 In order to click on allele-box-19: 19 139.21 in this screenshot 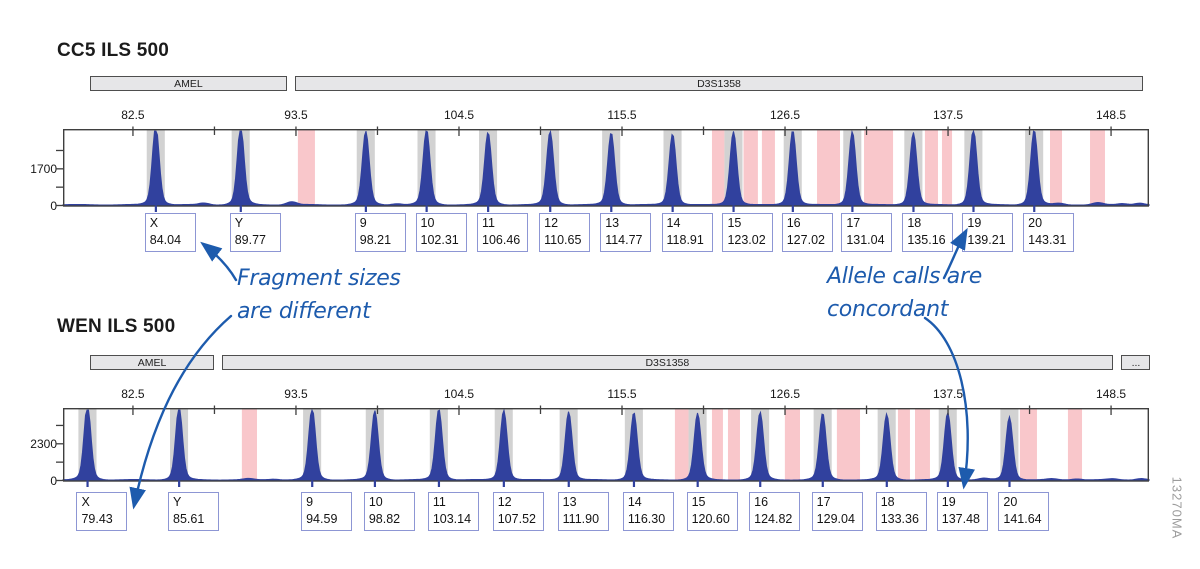, I will do `click(988, 232)`.